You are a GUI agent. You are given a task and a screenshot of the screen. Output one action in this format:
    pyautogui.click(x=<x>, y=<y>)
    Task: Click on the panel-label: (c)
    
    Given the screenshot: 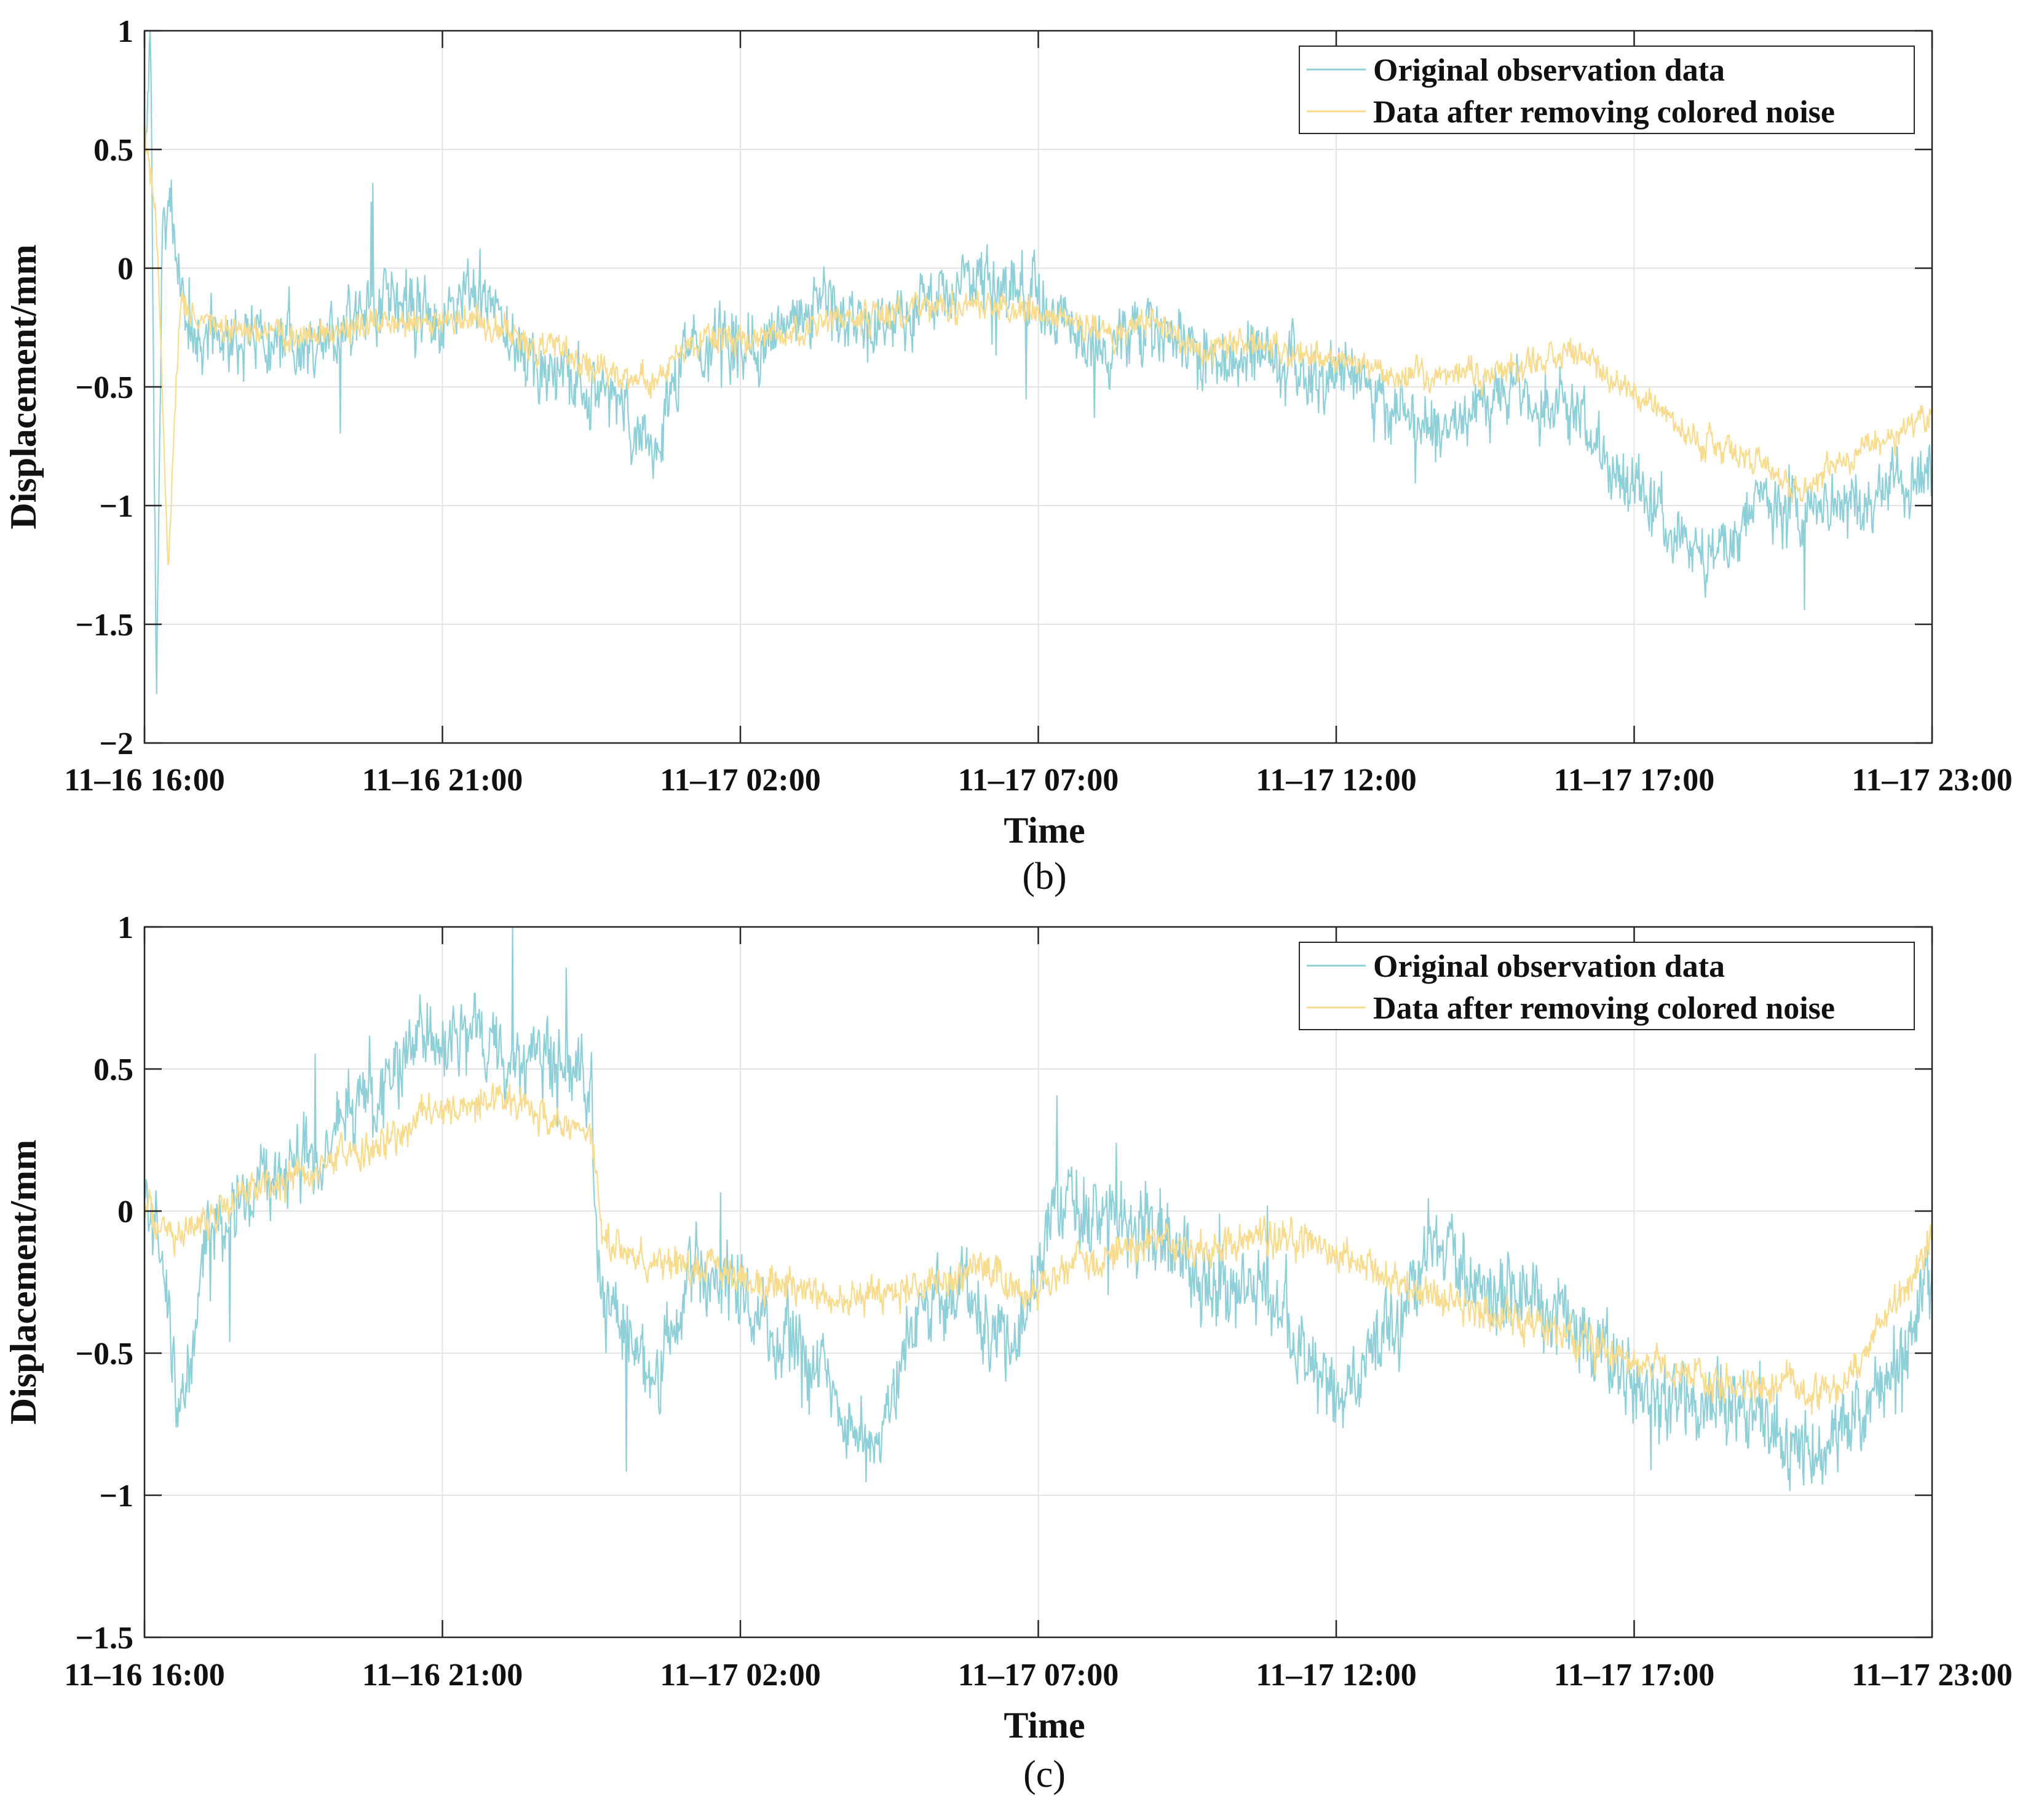 What is the action you would take?
    pyautogui.click(x=1044, y=1774)
    